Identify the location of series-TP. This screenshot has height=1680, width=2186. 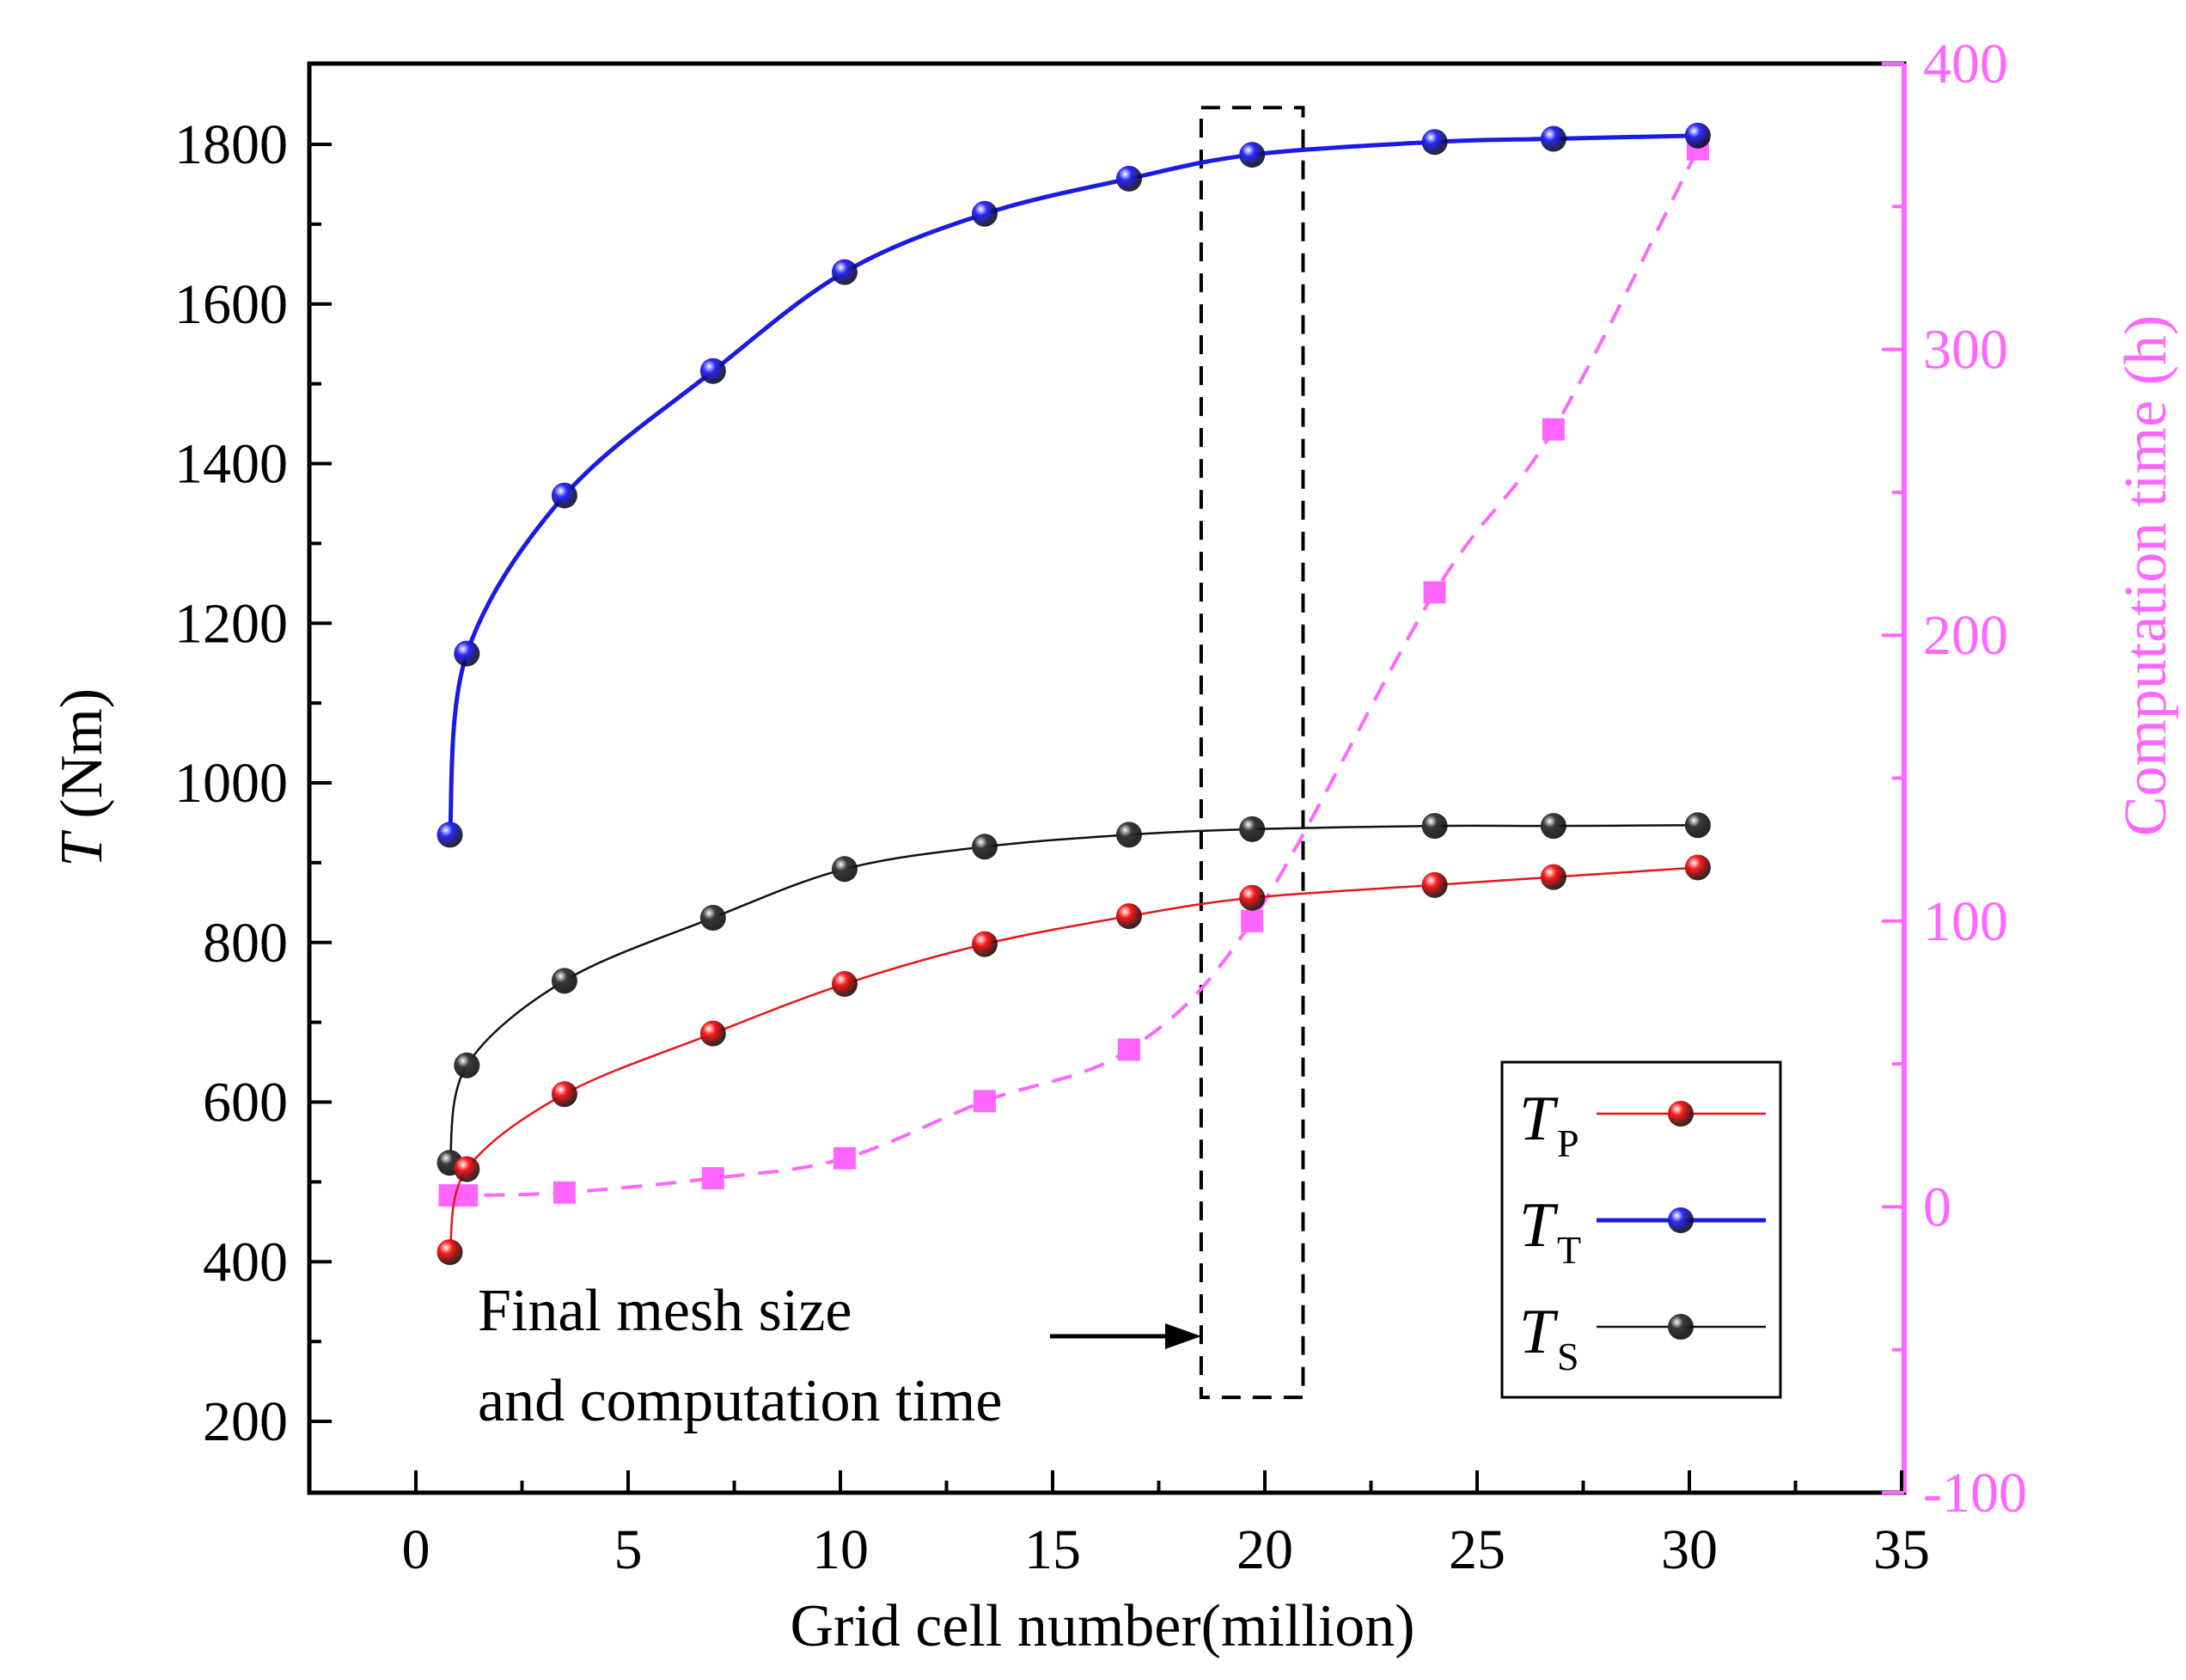
(1074, 1060).